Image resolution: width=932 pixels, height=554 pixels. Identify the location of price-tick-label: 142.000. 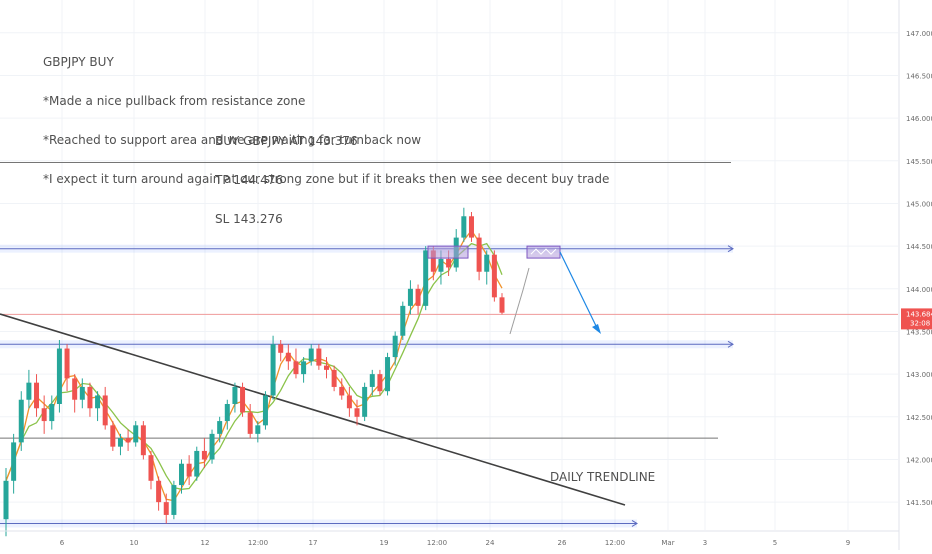
(919, 460).